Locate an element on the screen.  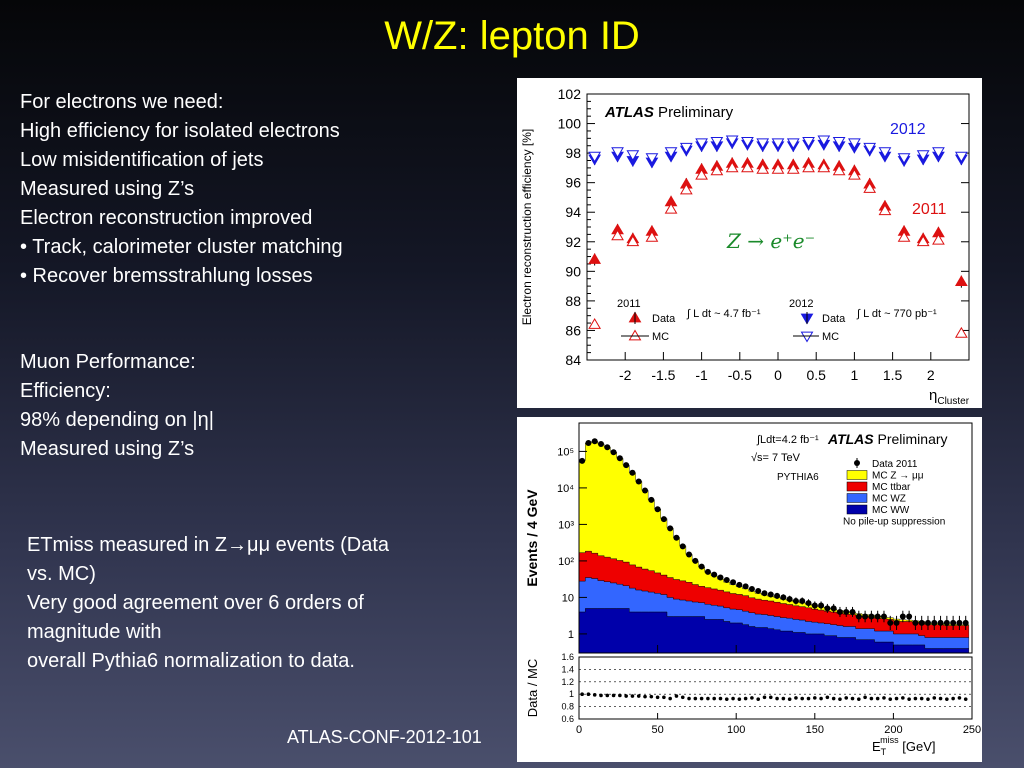
ratio-y-axis-label: Data / MC is located at coordinates (532, 688).